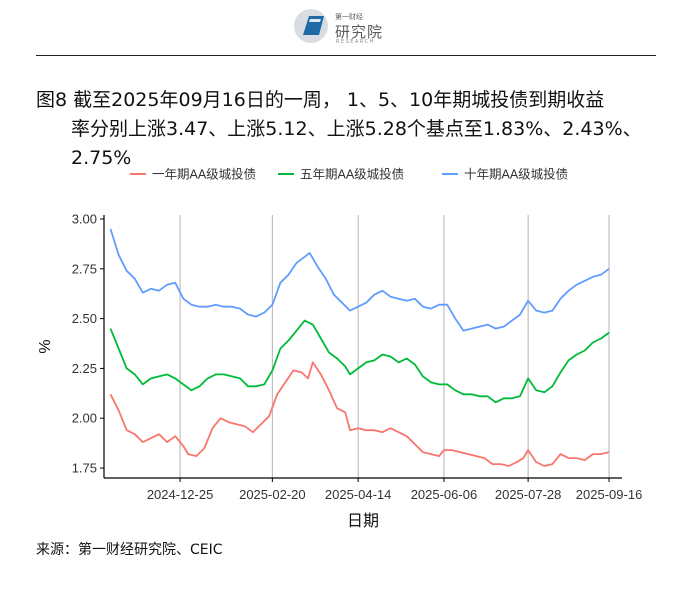 This screenshot has height=590, width=692. What do you see at coordinates (180, 494) in the screenshot?
I see `x-tick-label-0: 2024-12-25` at bounding box center [180, 494].